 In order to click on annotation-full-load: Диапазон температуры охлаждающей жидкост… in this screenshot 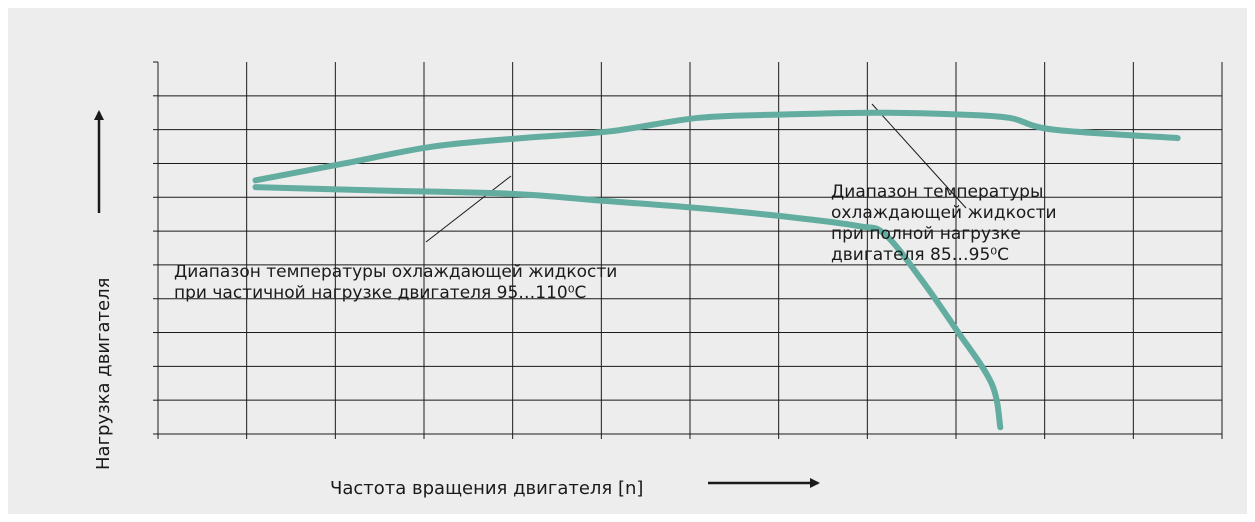, I will do `click(944, 224)`.